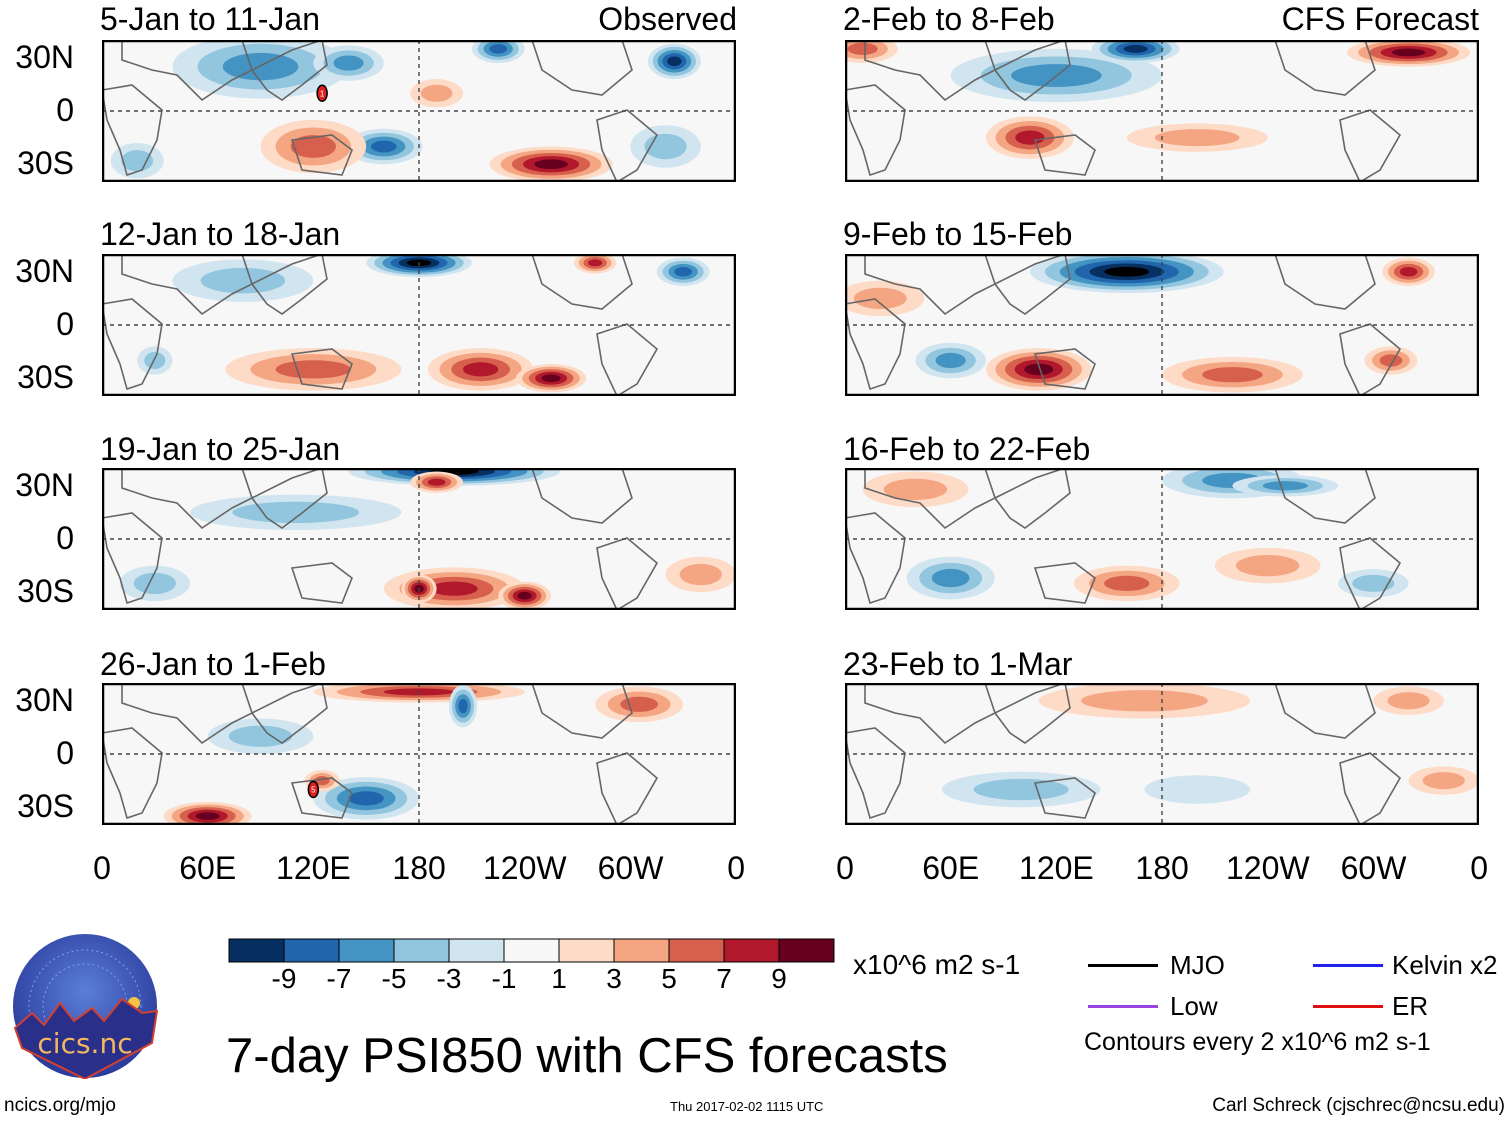 This screenshot has width=1510, height=1121. I want to click on panel-title: 16-Feb to 22-Feb, so click(967, 449).